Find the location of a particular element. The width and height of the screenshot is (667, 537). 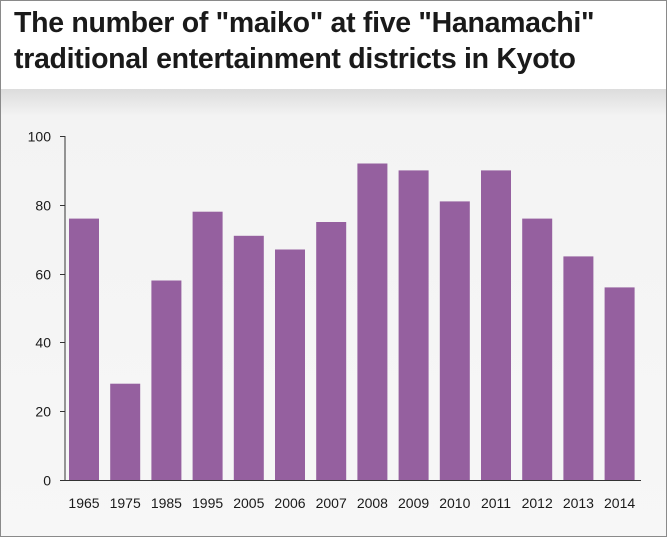

bar-2006 is located at coordinates (290, 364).